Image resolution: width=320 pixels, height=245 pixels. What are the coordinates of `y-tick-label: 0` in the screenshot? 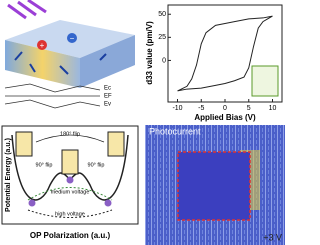 It's located at (164, 60).